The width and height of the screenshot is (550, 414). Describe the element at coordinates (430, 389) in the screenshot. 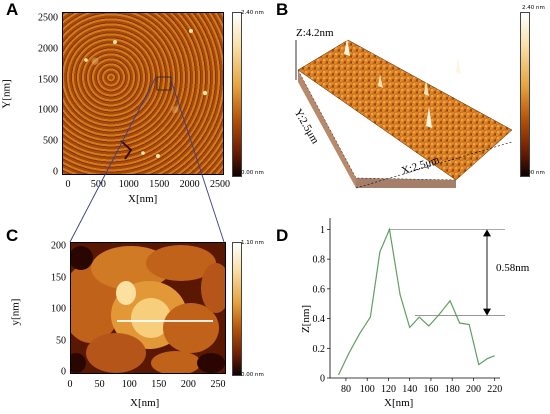

I see `x-tick-label: 160` at that location.